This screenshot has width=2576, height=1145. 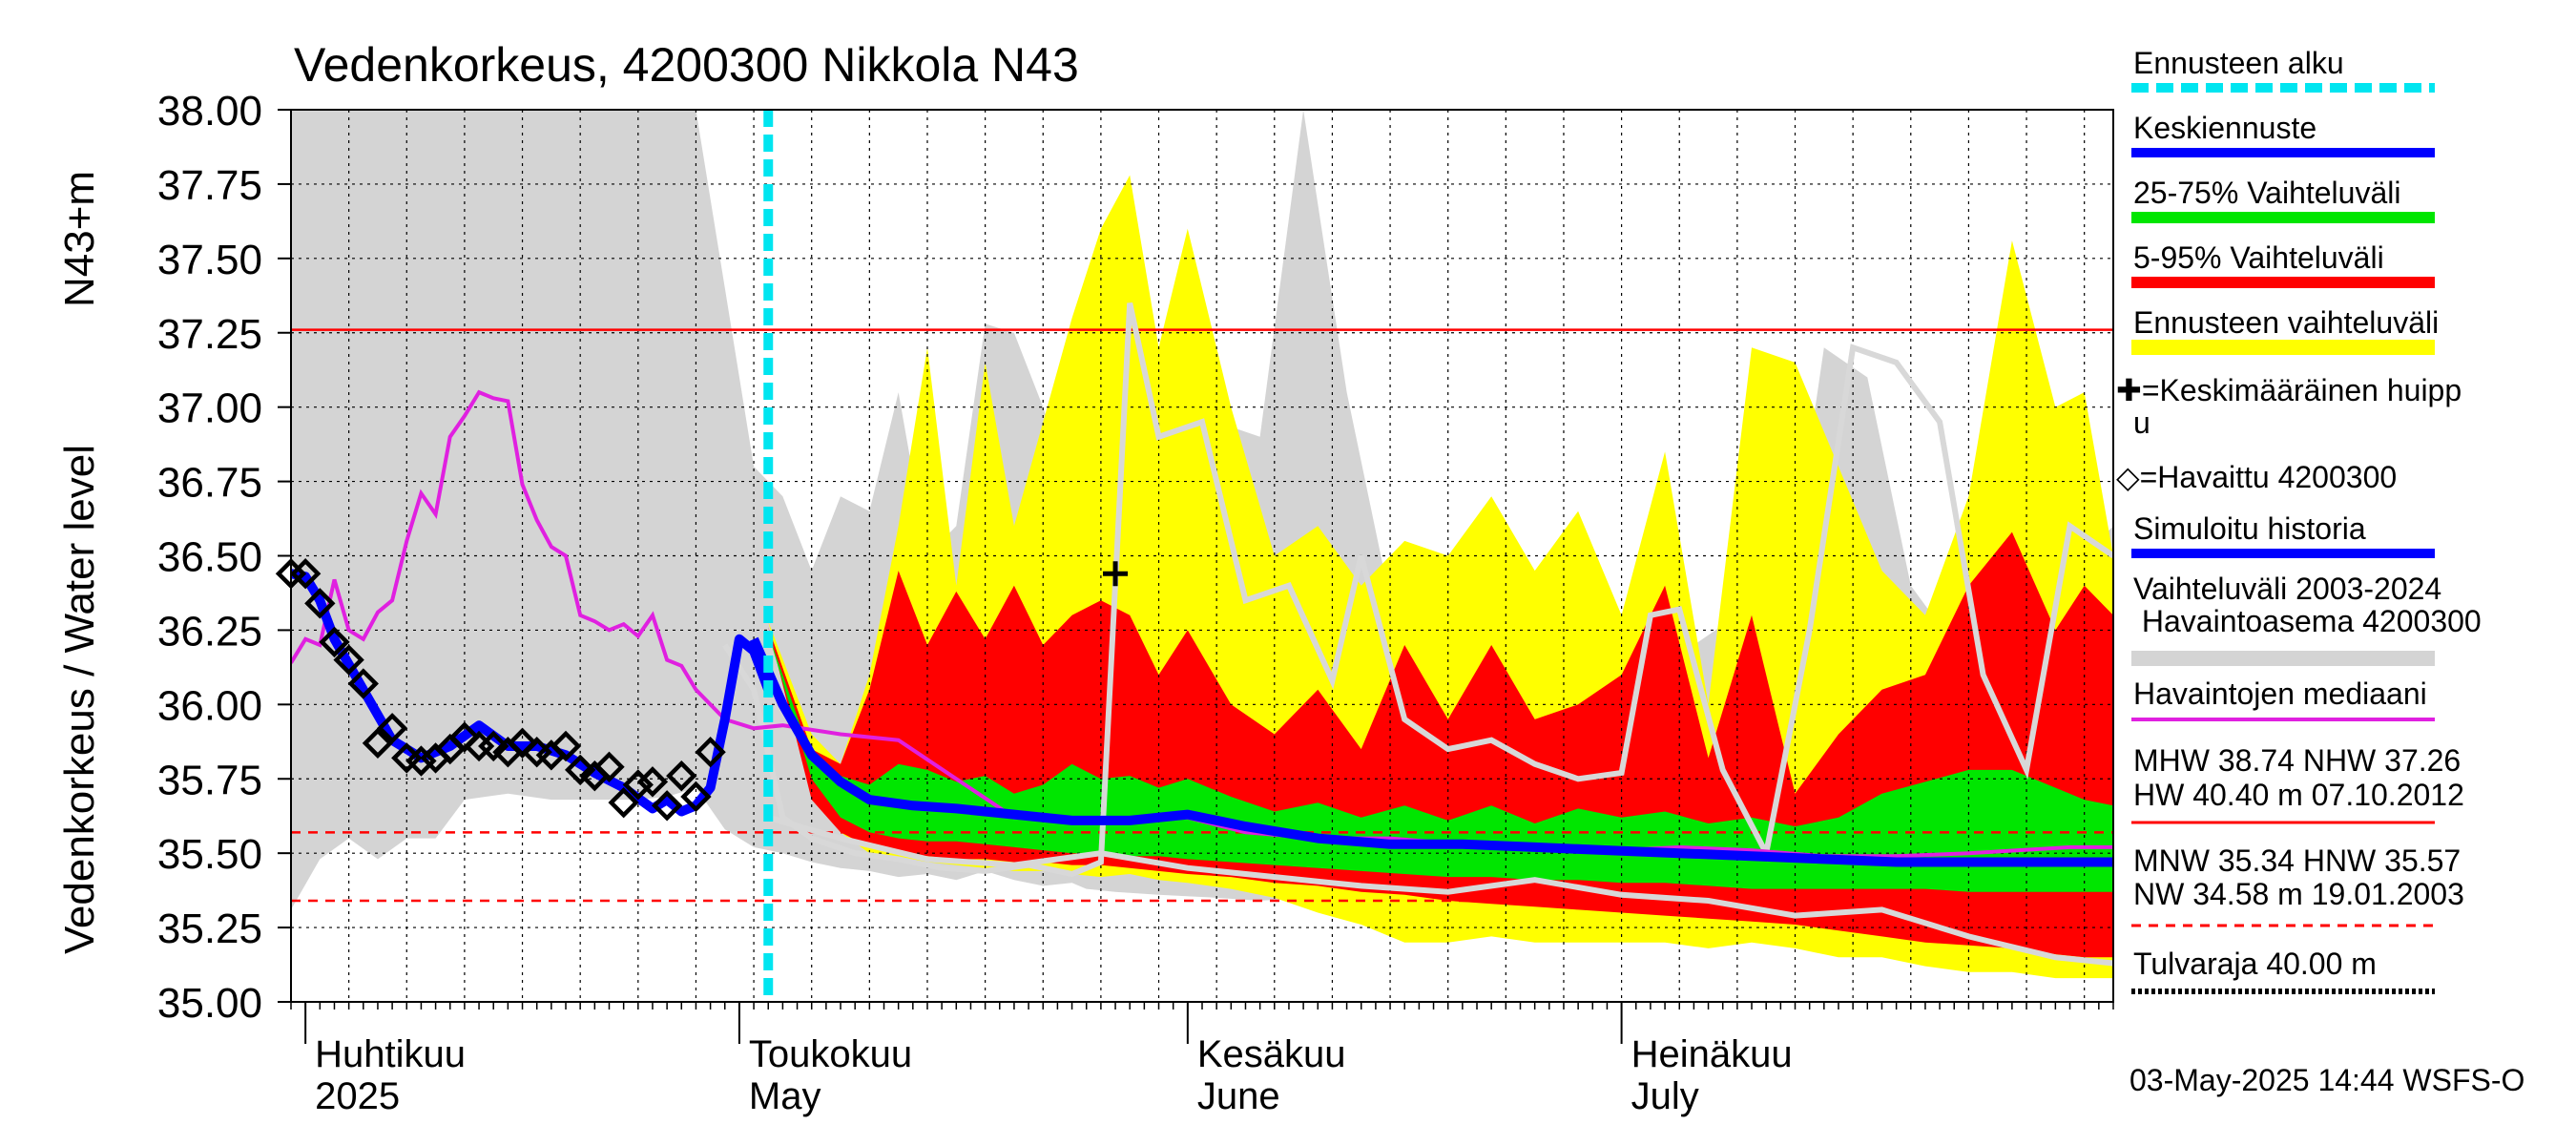 What do you see at coordinates (209, 557) in the screenshot?
I see `y-tick-label: 36.50` at bounding box center [209, 557].